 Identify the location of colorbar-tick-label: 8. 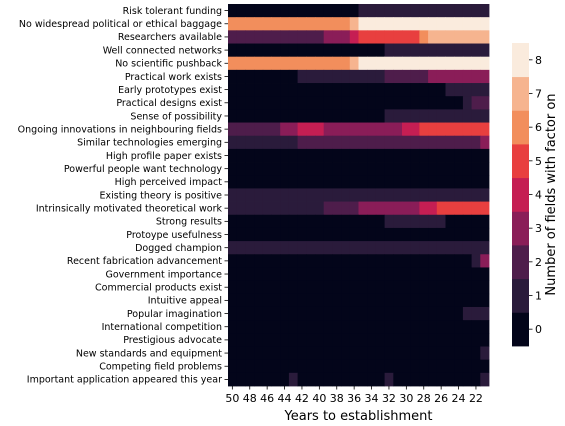
(538, 60).